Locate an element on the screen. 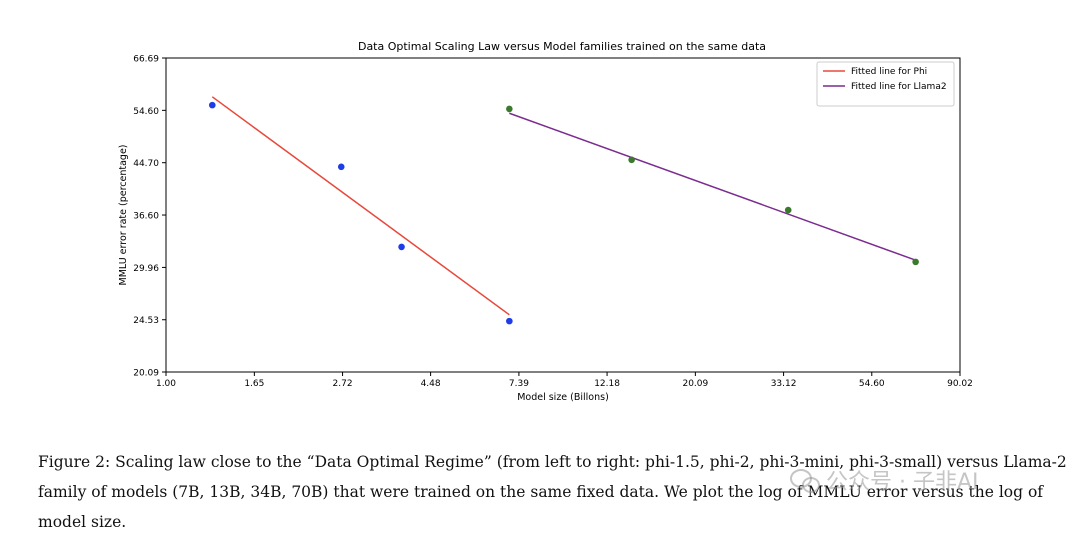  legend-label: Fitted line for Phi is located at coordinates (889, 72).